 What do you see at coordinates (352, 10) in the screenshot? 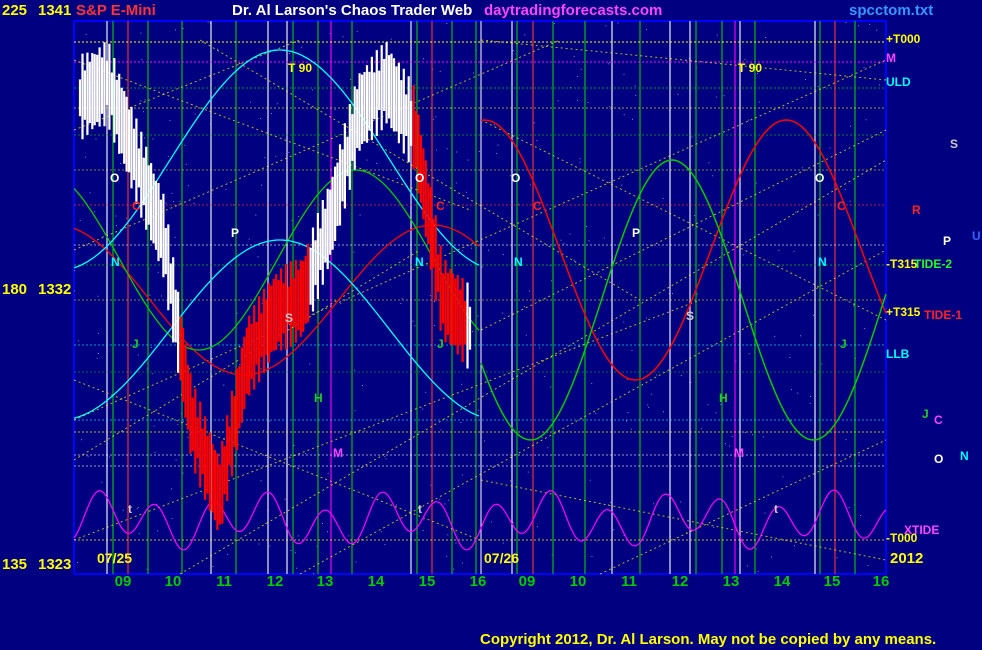
I see `page-title: Dr. Al Larson's Chaos Trader Web` at bounding box center [352, 10].